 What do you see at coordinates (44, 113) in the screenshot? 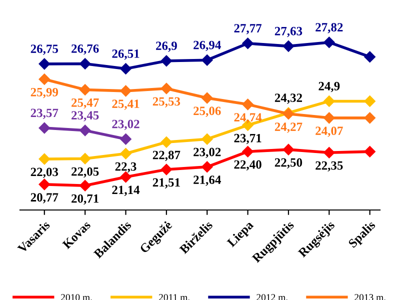
I see `data-label: 23,57` at bounding box center [44, 113].